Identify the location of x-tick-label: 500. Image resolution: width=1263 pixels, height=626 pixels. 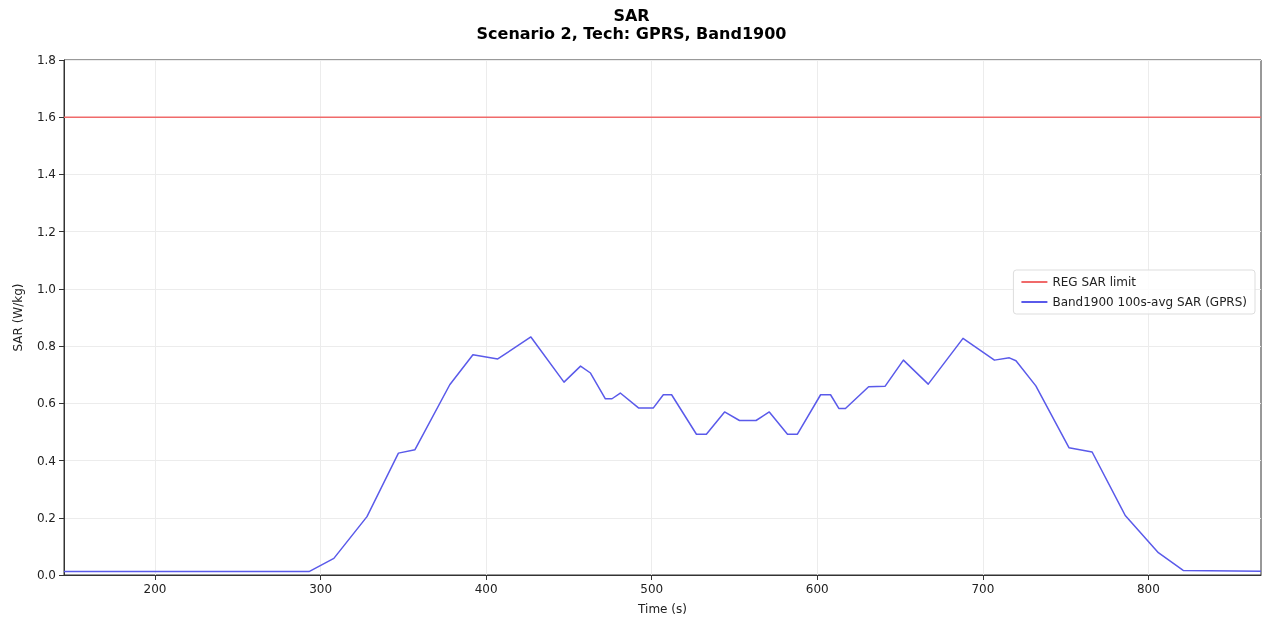
(652, 589).